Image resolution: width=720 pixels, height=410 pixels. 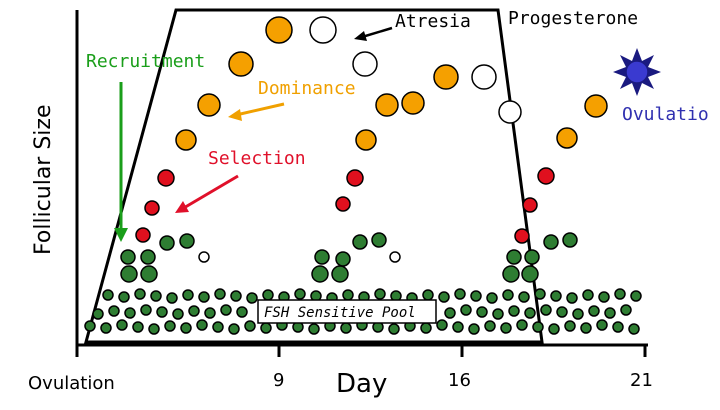 I want to click on recruitment-label: Recruitment, so click(x=145, y=61).